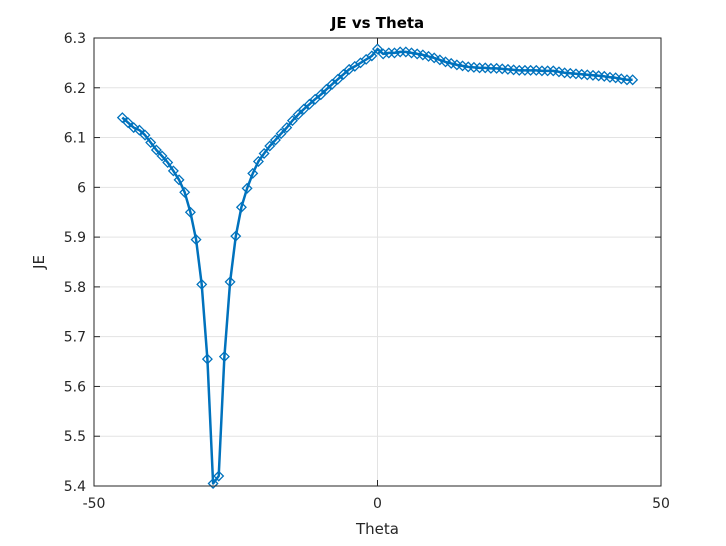 The height and width of the screenshot is (546, 726). What do you see at coordinates (661, 504) in the screenshot?
I see `x-tick-label: 50` at bounding box center [661, 504].